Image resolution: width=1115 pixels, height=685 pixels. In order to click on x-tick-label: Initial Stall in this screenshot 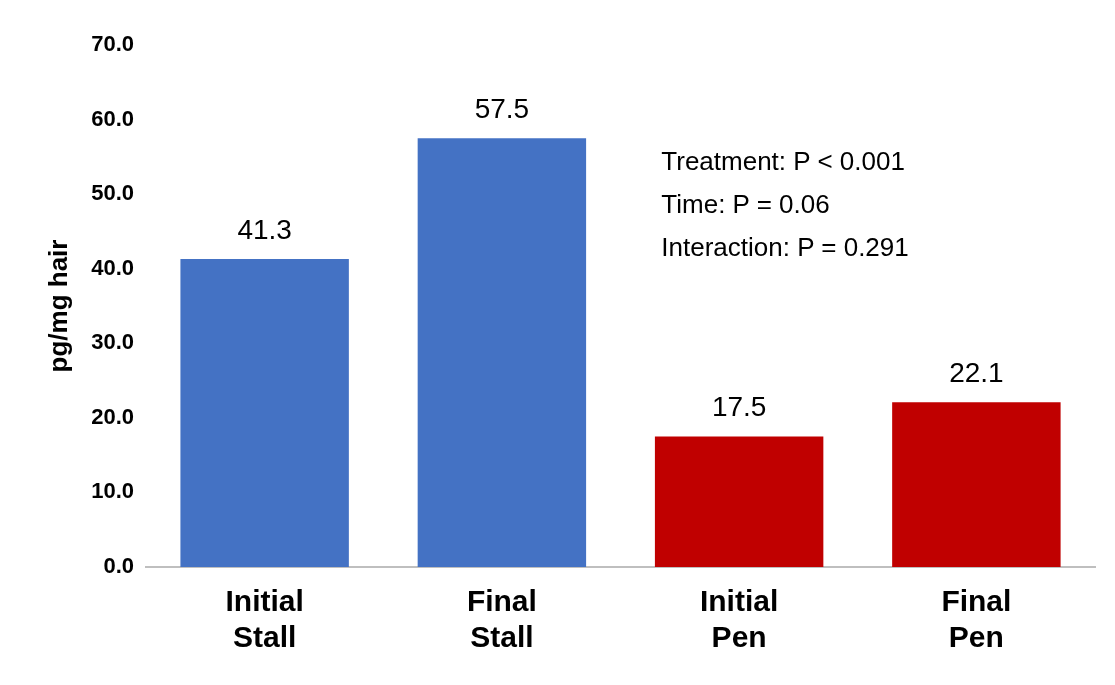, I will do `click(264, 619)`.